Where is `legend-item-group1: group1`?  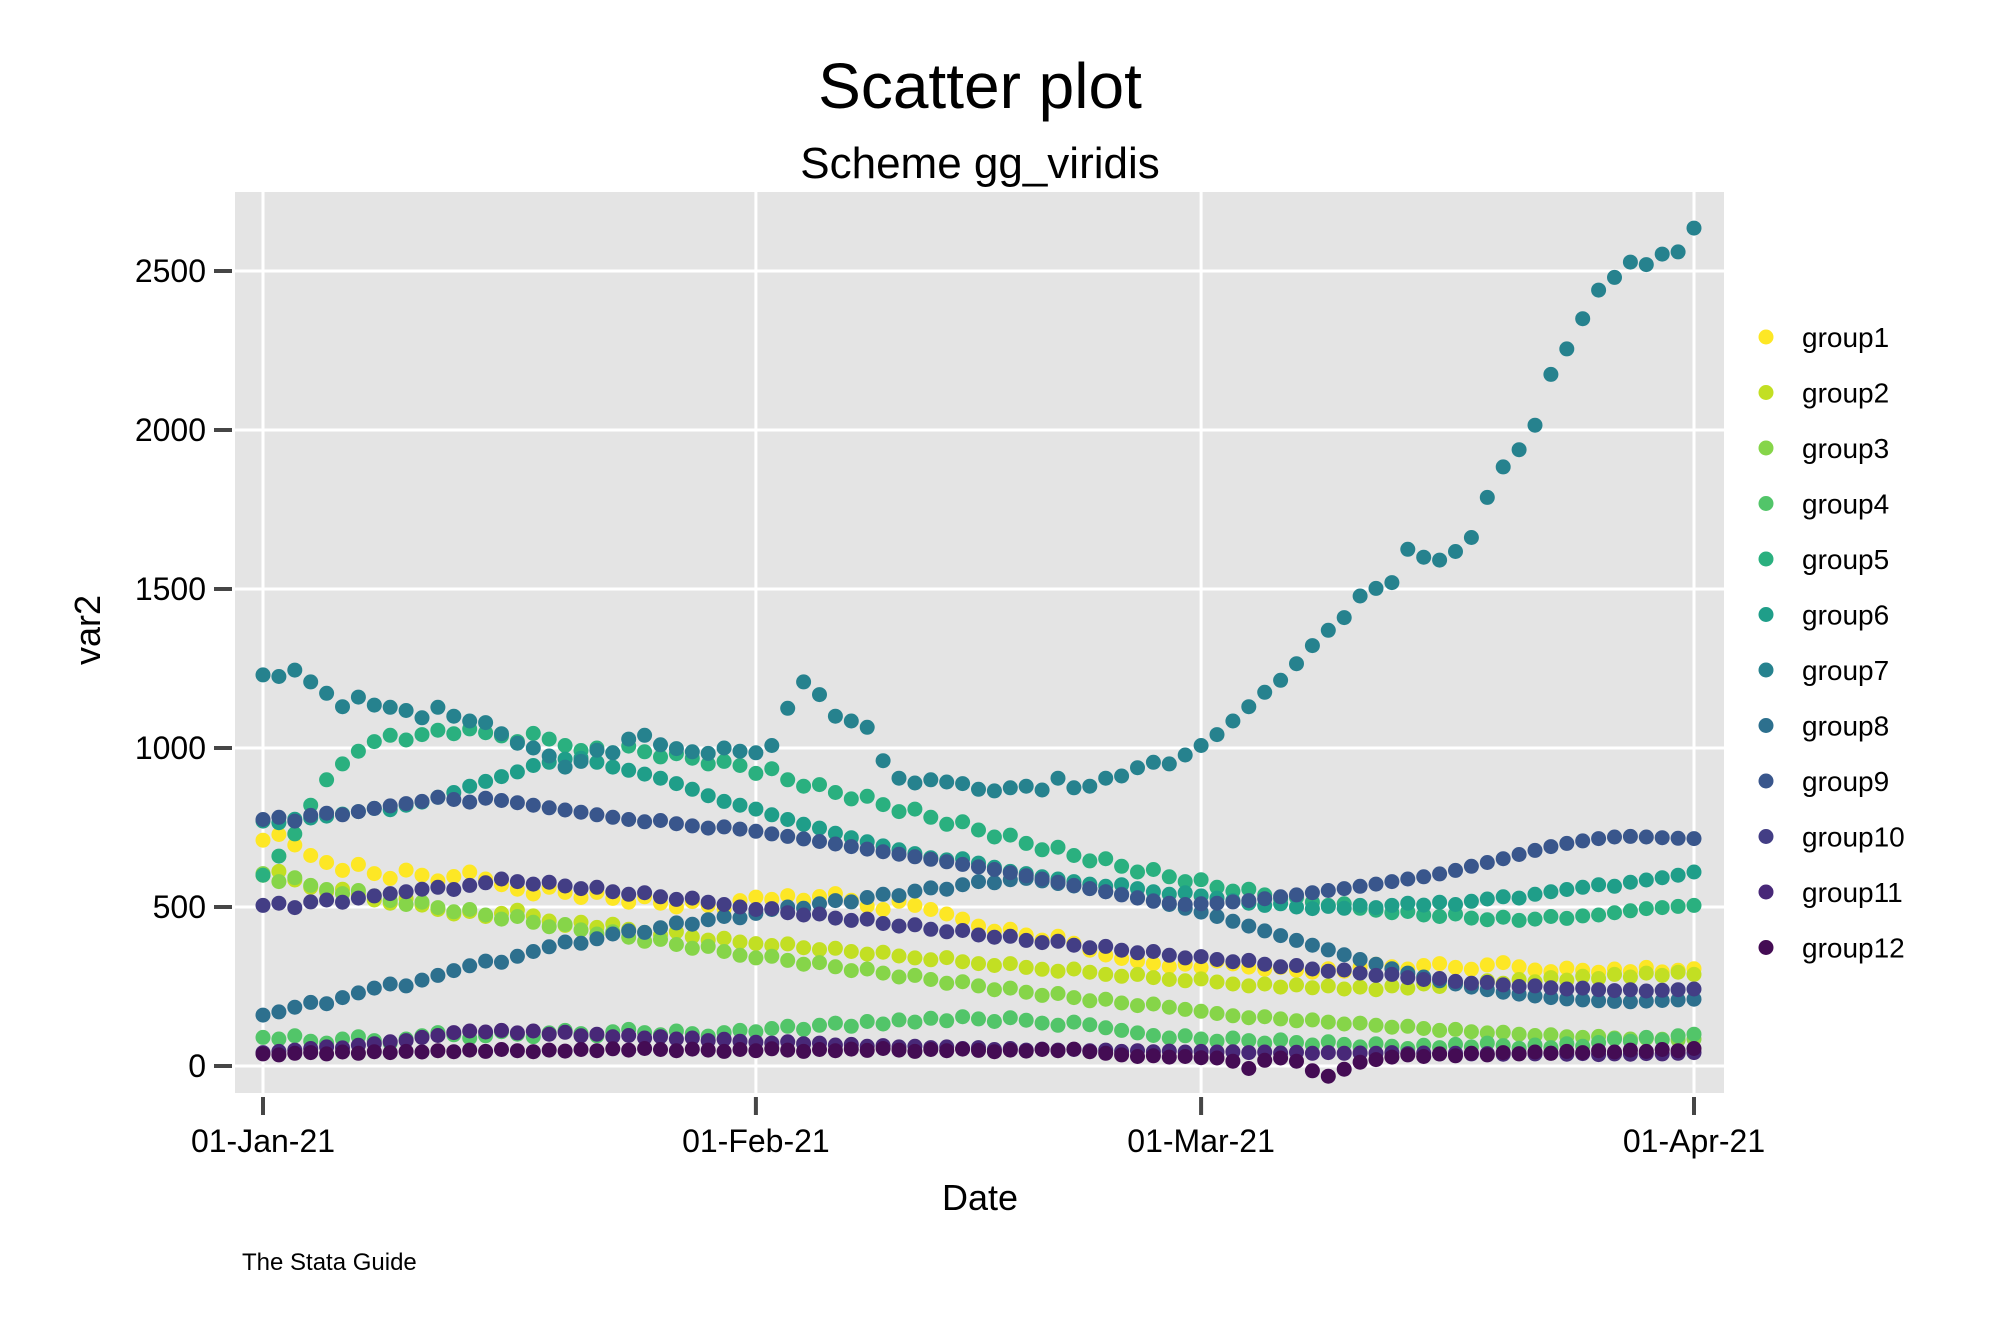 legend-item-group1: group1 is located at coordinates (1823, 337).